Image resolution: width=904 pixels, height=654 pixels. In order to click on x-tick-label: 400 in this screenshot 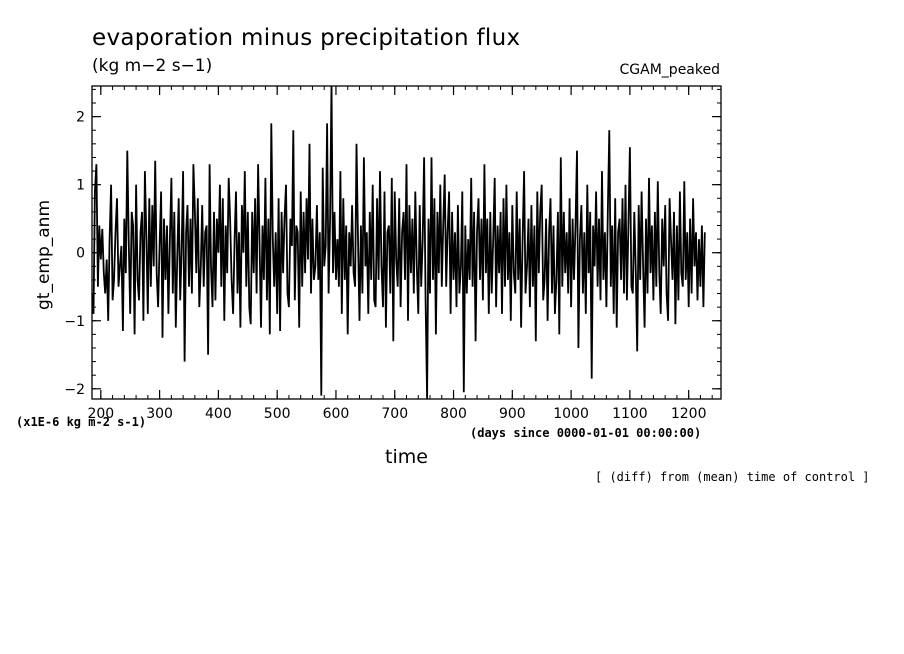, I will do `click(218, 414)`.